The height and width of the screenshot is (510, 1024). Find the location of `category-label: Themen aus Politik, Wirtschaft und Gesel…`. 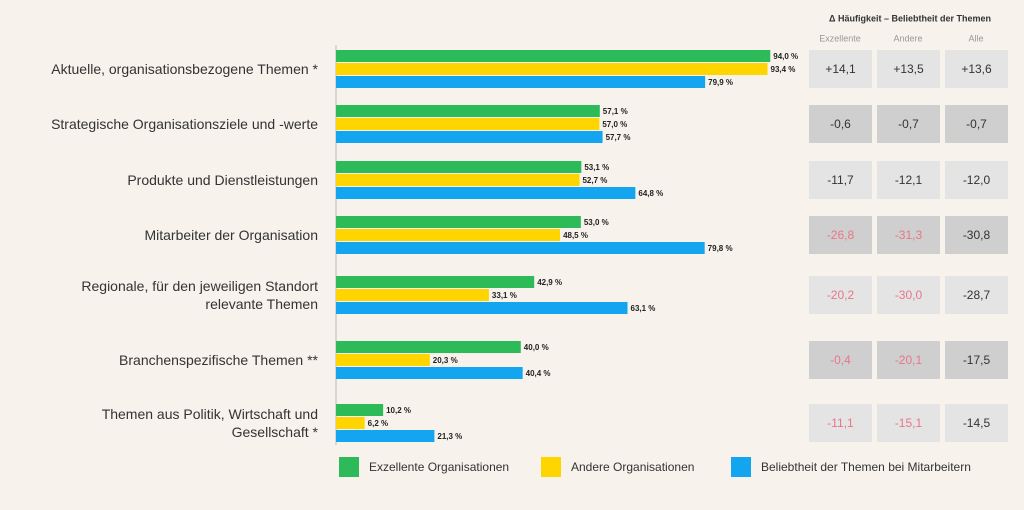

category-label: Themen aus Politik, Wirtschaft und Gesel… is located at coordinates (209, 423).